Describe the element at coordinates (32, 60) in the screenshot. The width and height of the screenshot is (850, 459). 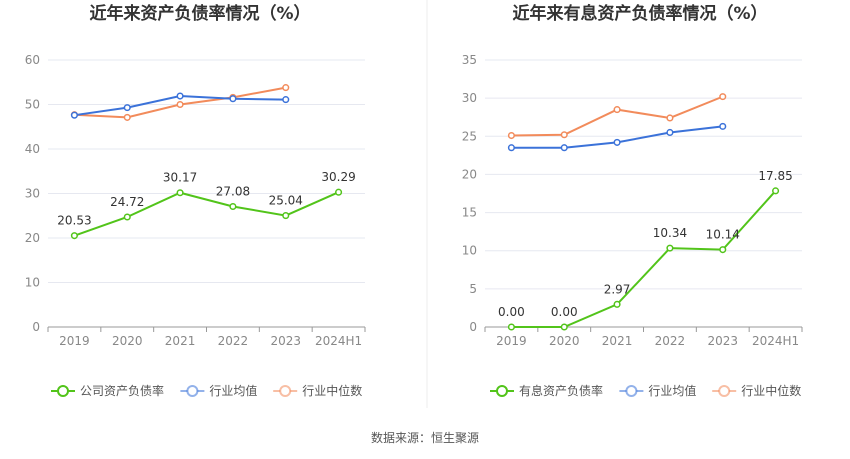
I see `y-tick-label: 60` at that location.